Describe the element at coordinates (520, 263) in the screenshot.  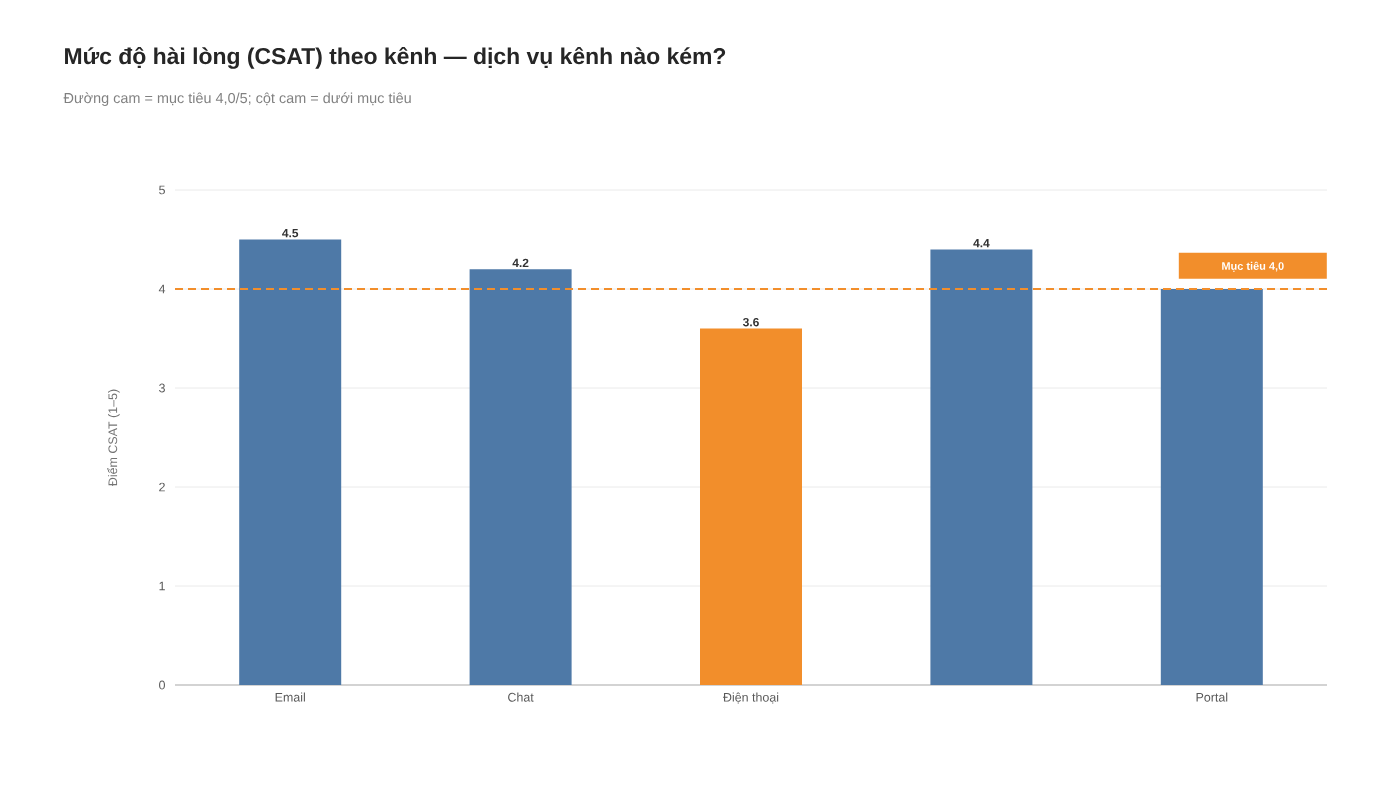
I see `data-label: 4.2` at that location.